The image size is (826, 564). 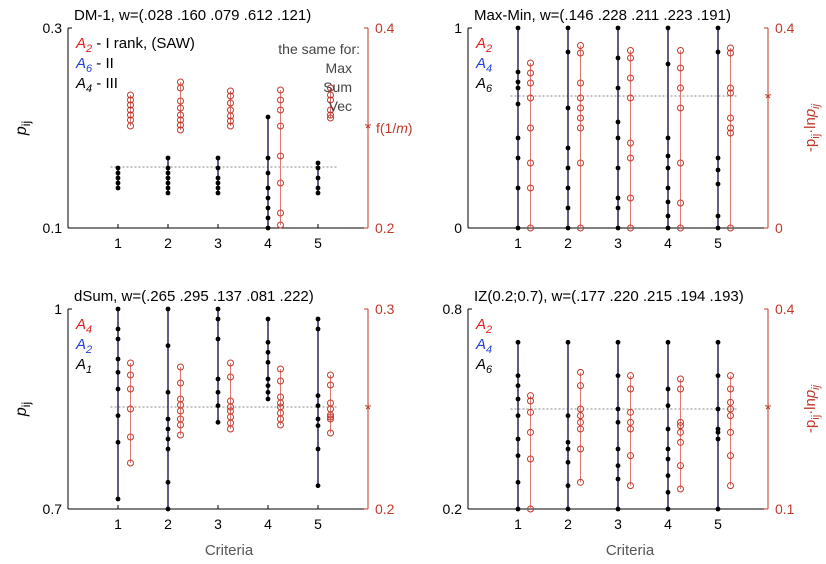 What do you see at coordinates (318, 243) in the screenshot?
I see `x-tick-label: 5` at bounding box center [318, 243].